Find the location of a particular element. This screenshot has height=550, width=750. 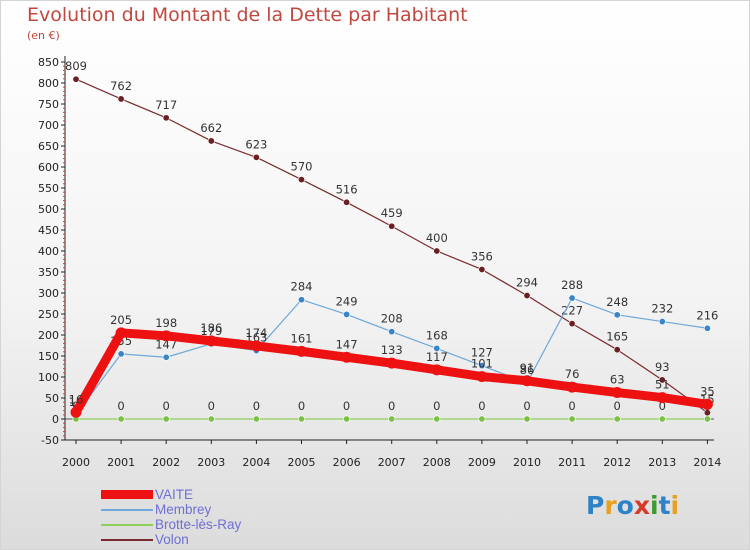

y-tick-label: 250 is located at coordinates (48, 314).